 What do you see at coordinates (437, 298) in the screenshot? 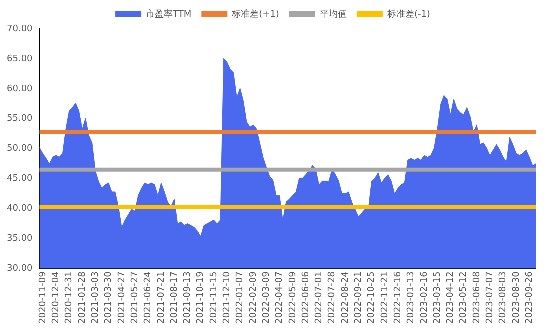
I see `x-tick-label: 2023-03-15` at bounding box center [437, 298].